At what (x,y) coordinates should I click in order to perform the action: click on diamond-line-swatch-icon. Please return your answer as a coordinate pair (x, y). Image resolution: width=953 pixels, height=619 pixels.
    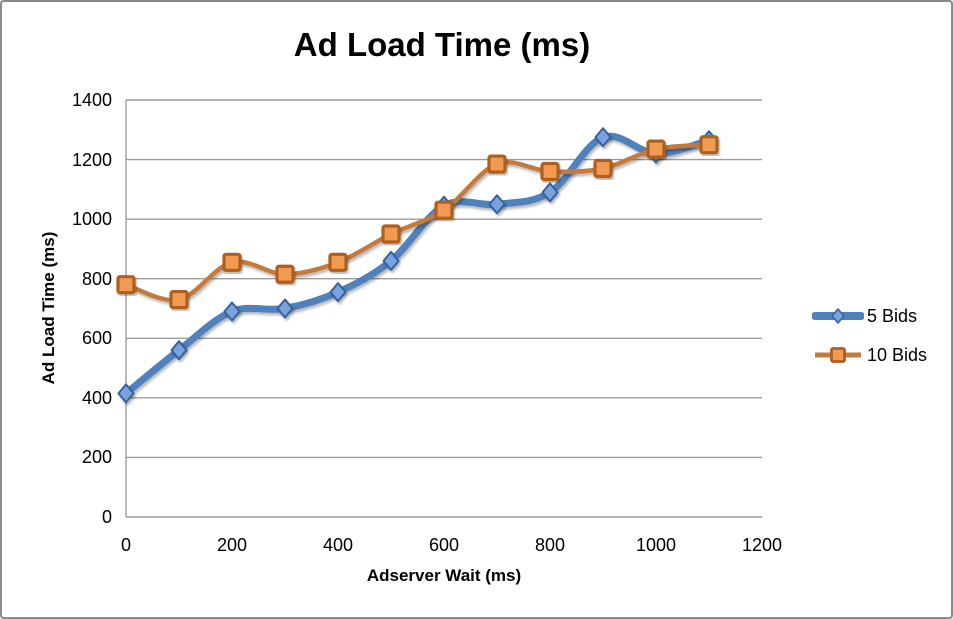
    Looking at the image, I should click on (838, 316).